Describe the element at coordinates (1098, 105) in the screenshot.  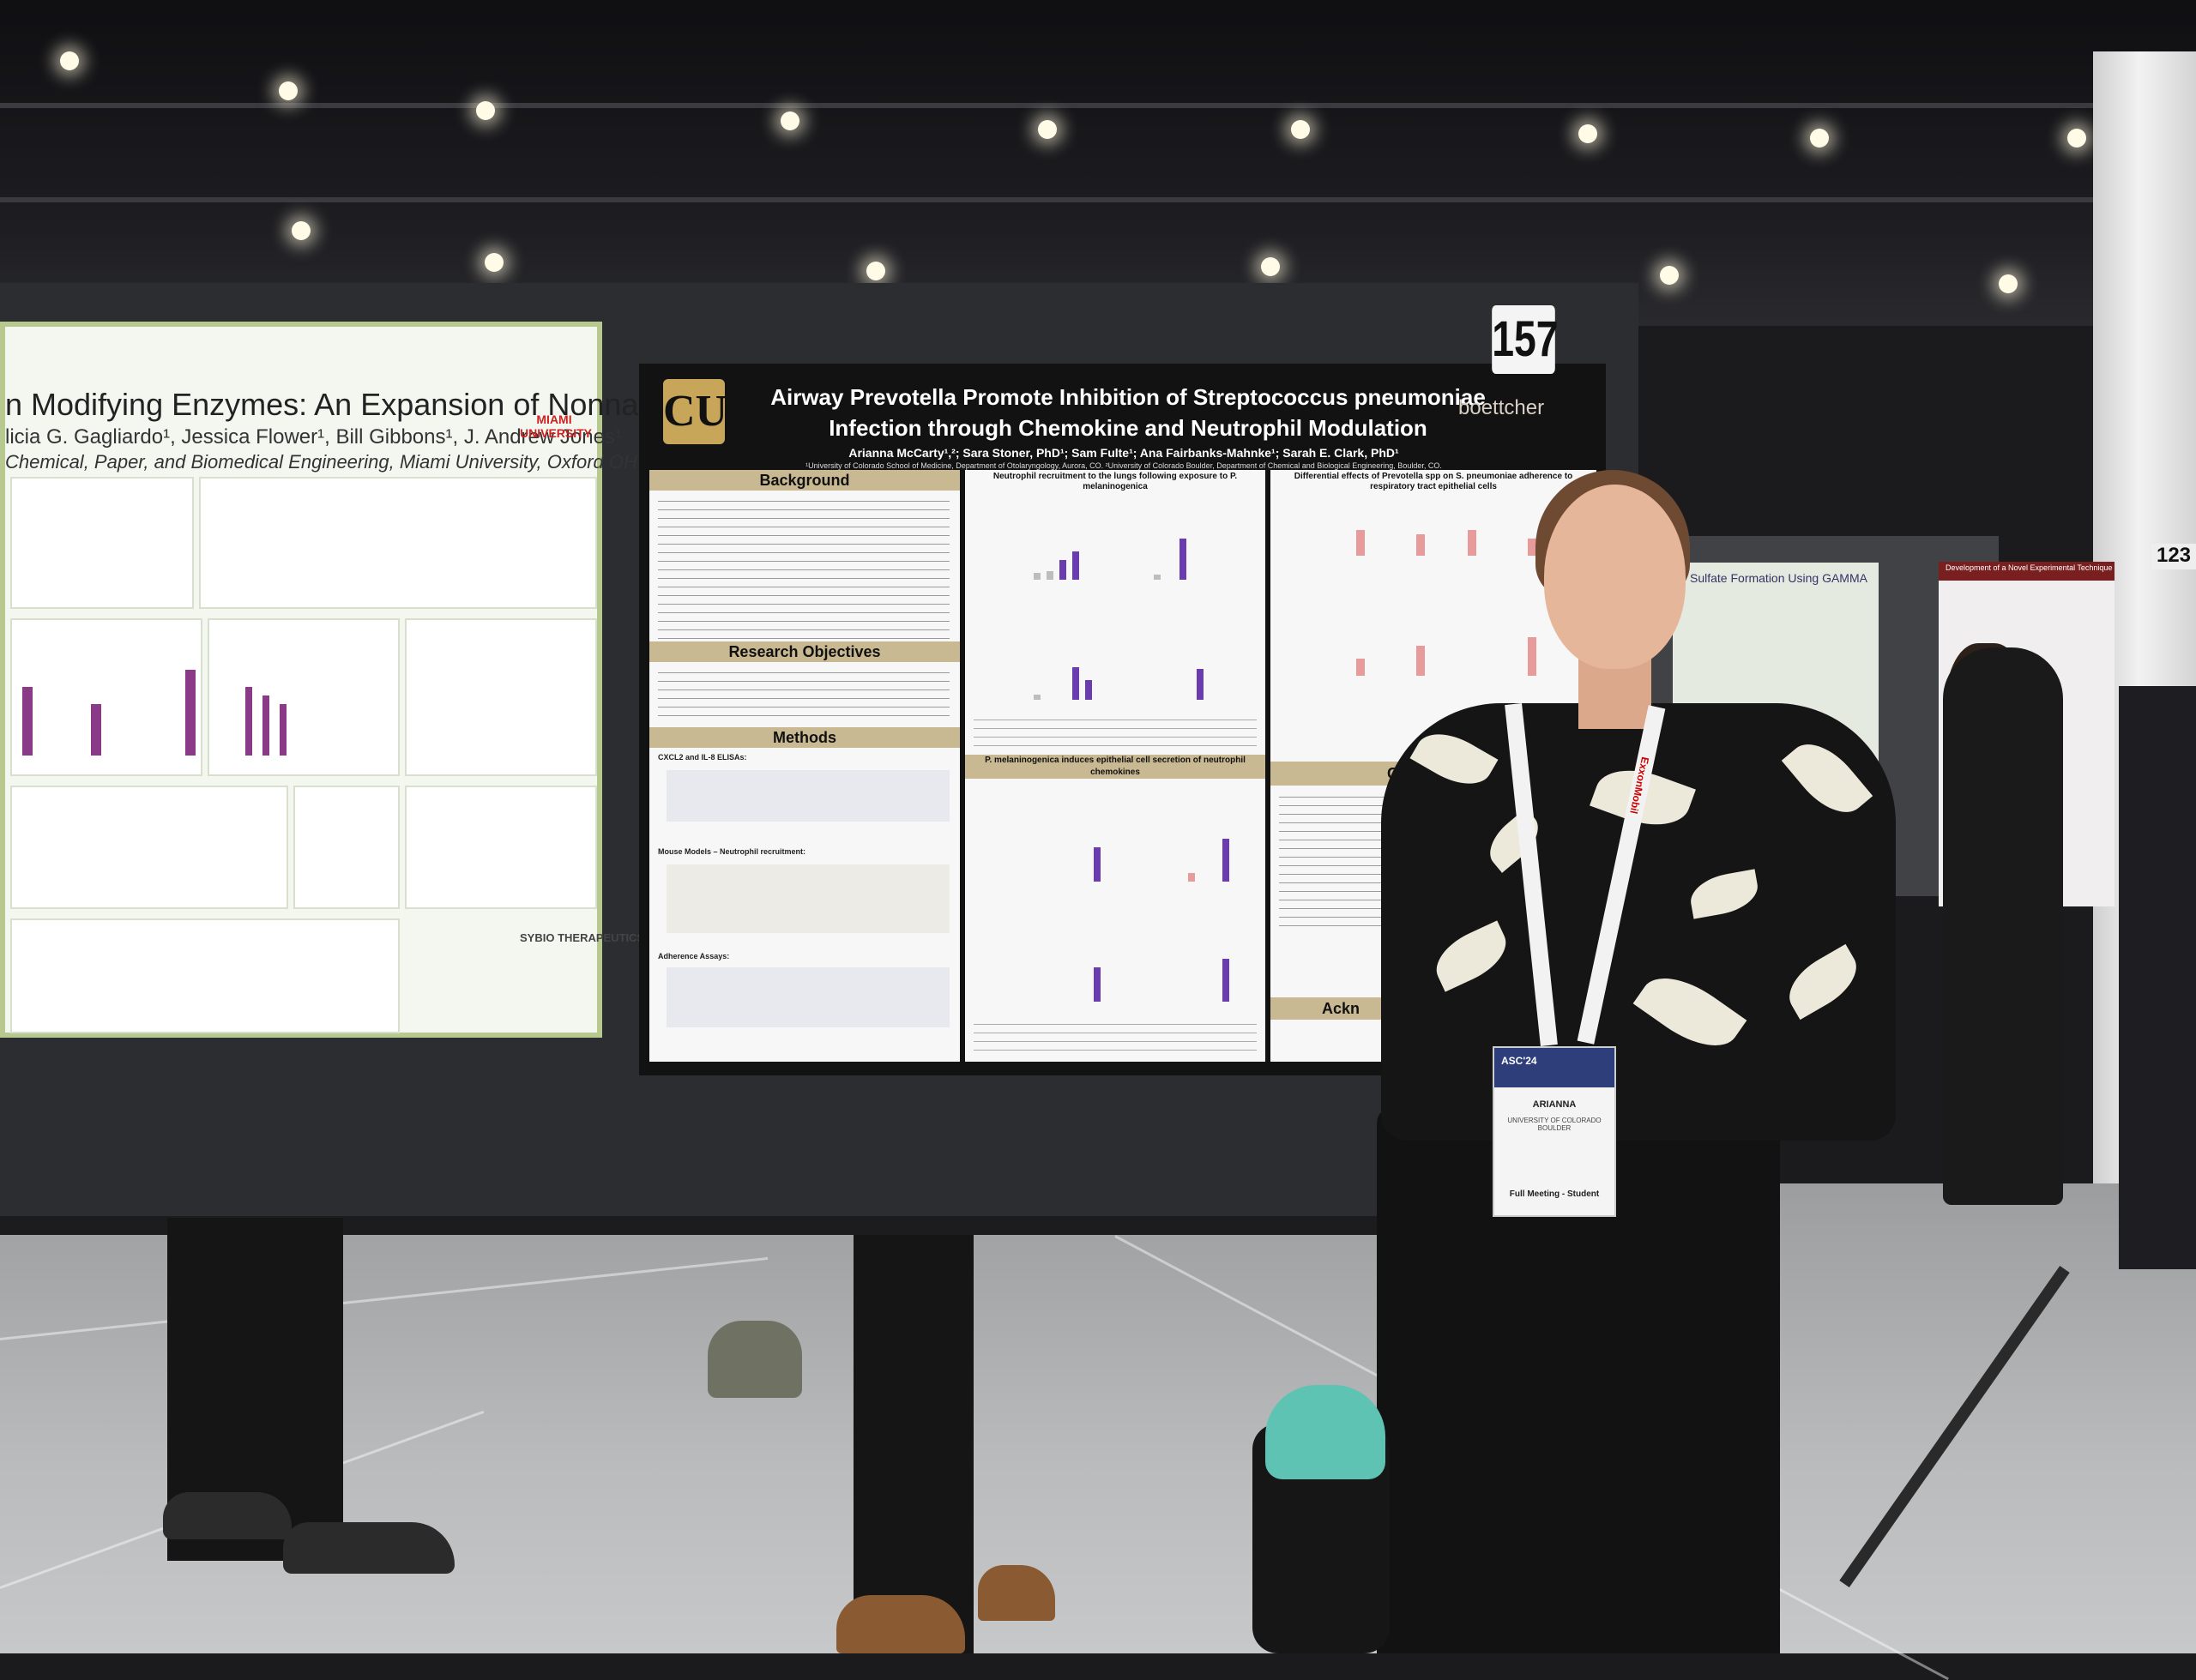
I see `ceiling-truss` at that location.